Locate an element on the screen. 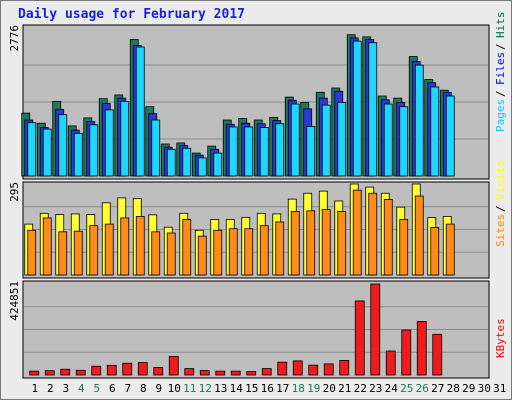  x-tick-label-day-11: 11 is located at coordinates (189, 388).